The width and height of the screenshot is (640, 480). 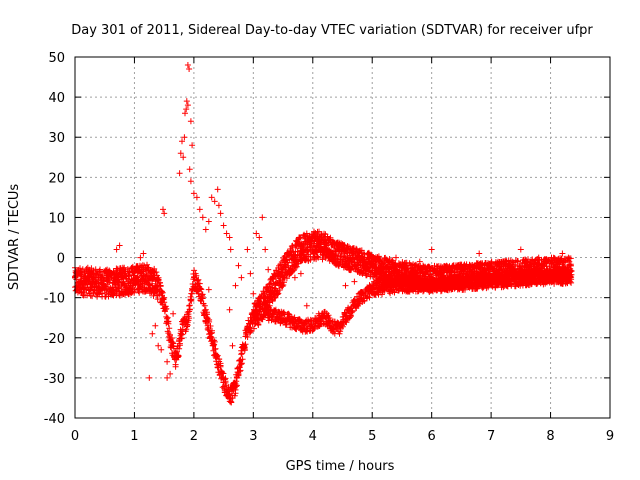 What do you see at coordinates (56, 58) in the screenshot?
I see `y-tick-label: 50` at bounding box center [56, 58].